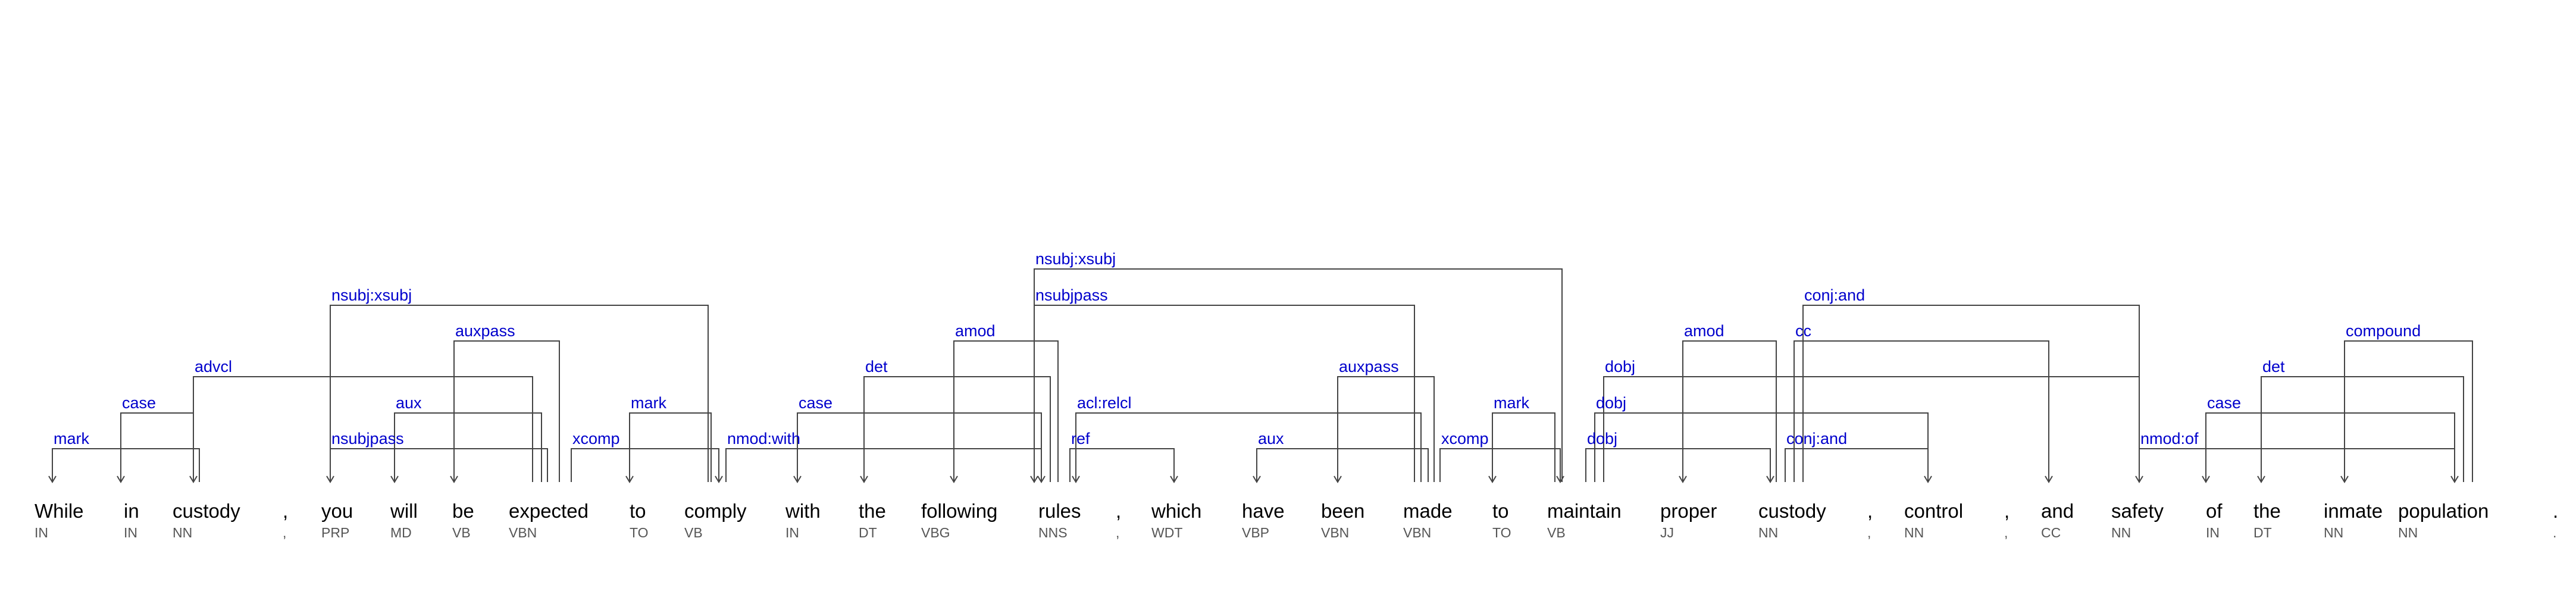 This screenshot has width=2576, height=607. I want to click on token-pos-tag: JJ, so click(1667, 532).